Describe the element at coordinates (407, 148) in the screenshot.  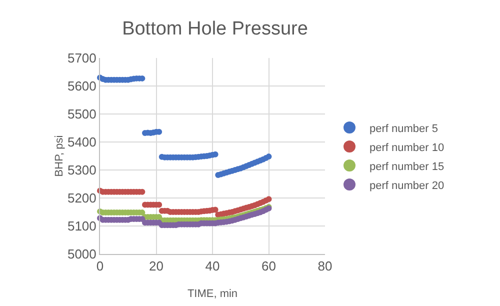
I see `legend-label: perf number 10` at that location.